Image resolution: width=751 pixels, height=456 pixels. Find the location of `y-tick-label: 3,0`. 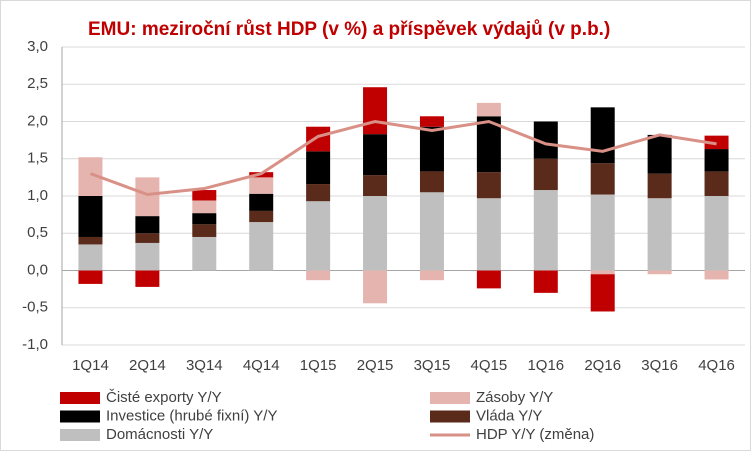

y-tick-label: 3,0 is located at coordinates (37, 46).